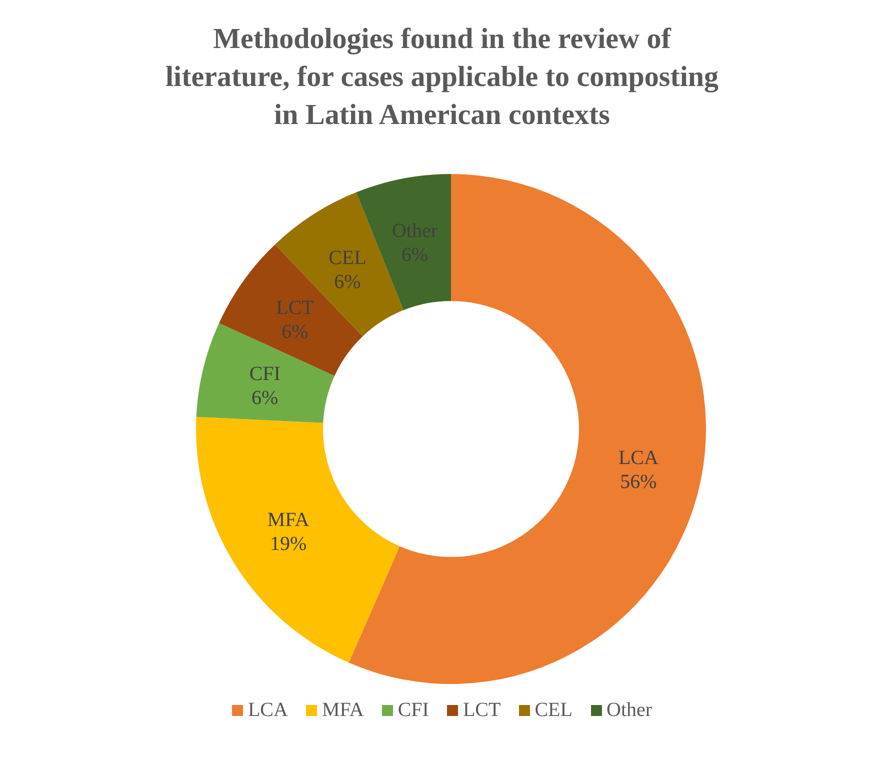  I want to click on legend-label: Other, so click(629, 710).